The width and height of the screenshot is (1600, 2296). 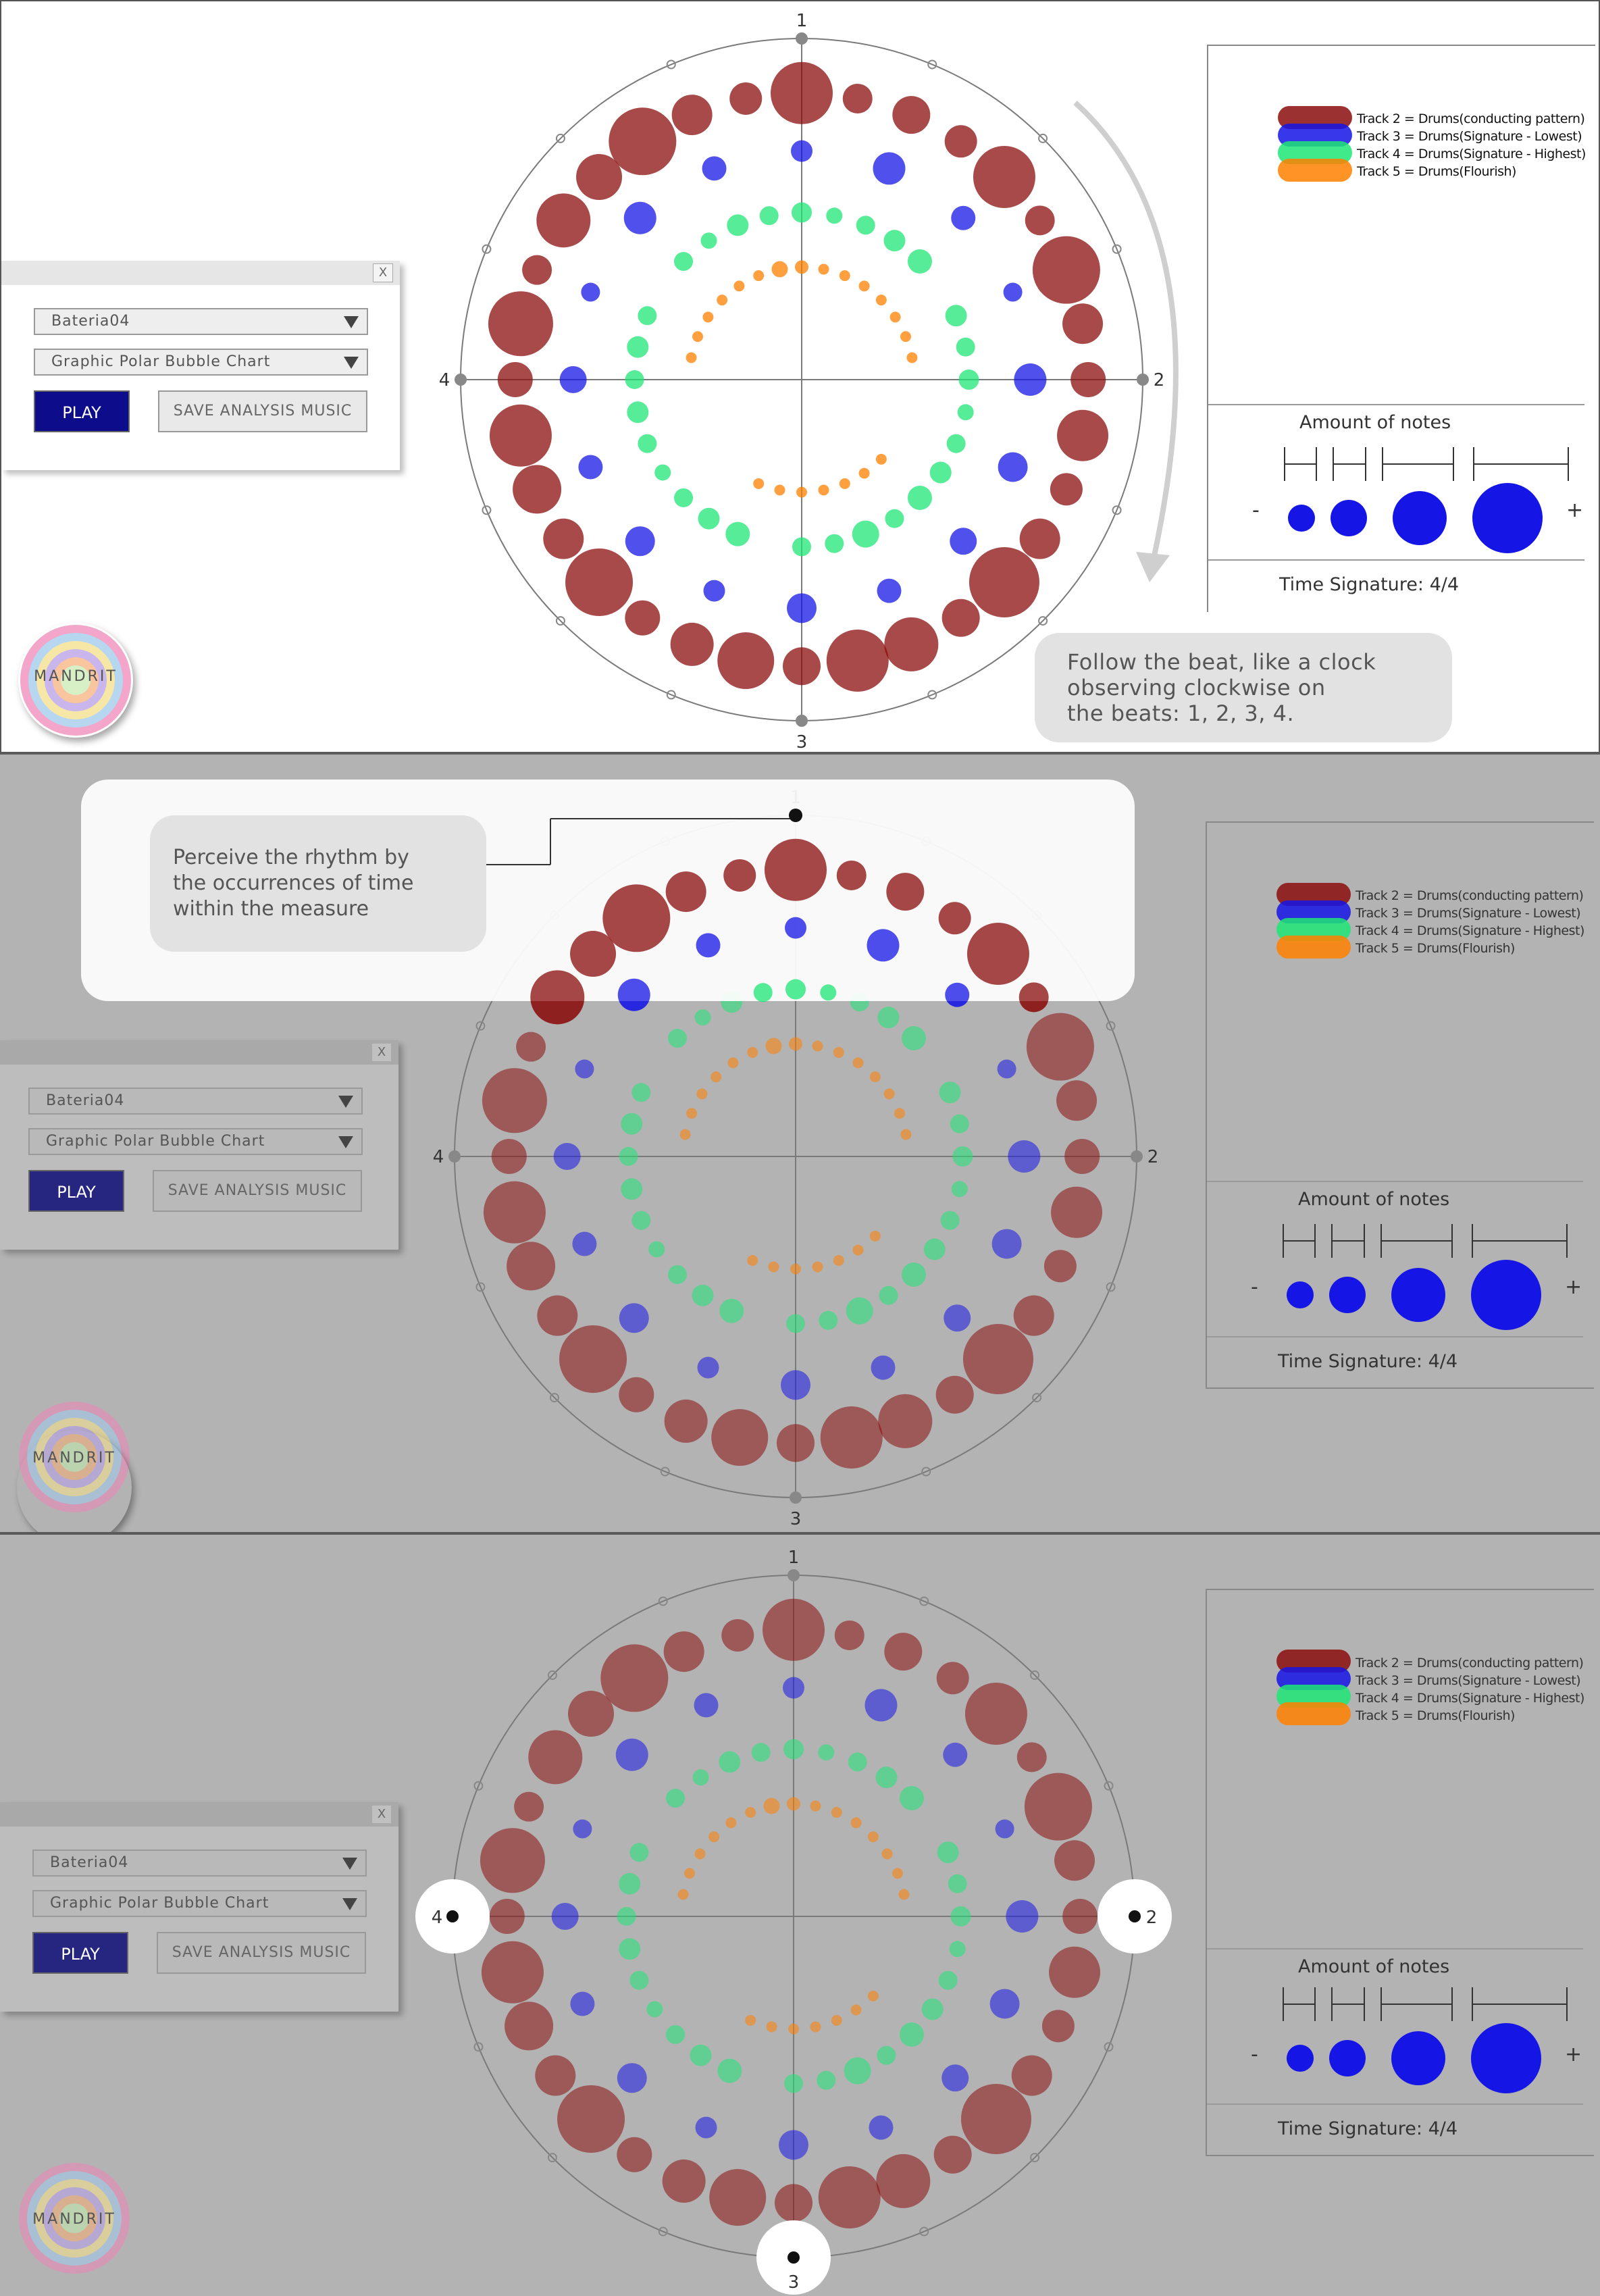 I want to click on logo-rings-icon, so click(x=75, y=680).